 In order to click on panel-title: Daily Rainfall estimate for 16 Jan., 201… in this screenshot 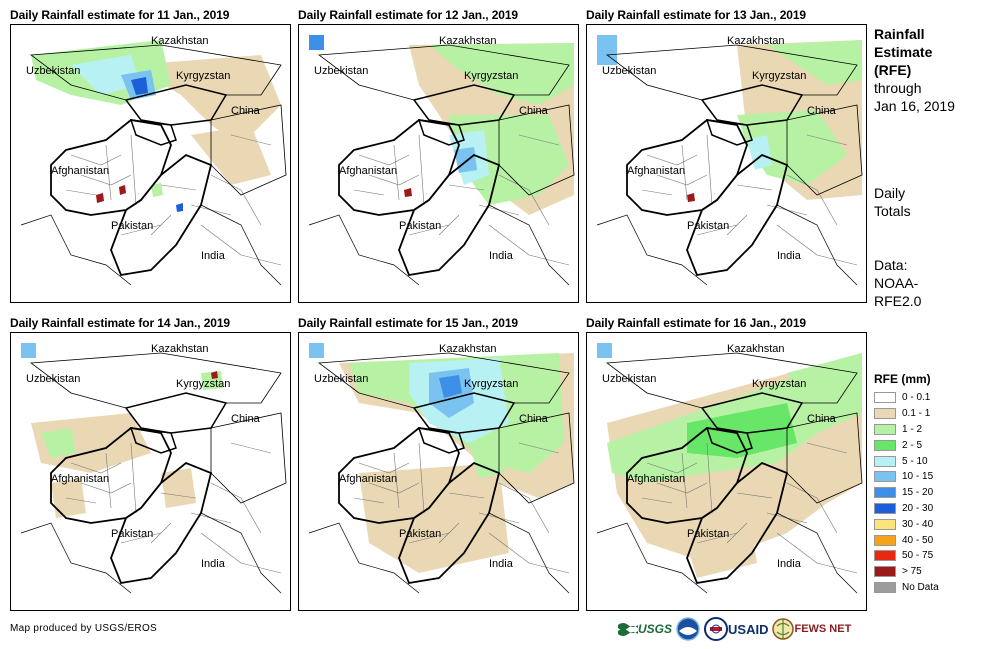, I will do `click(696, 323)`.